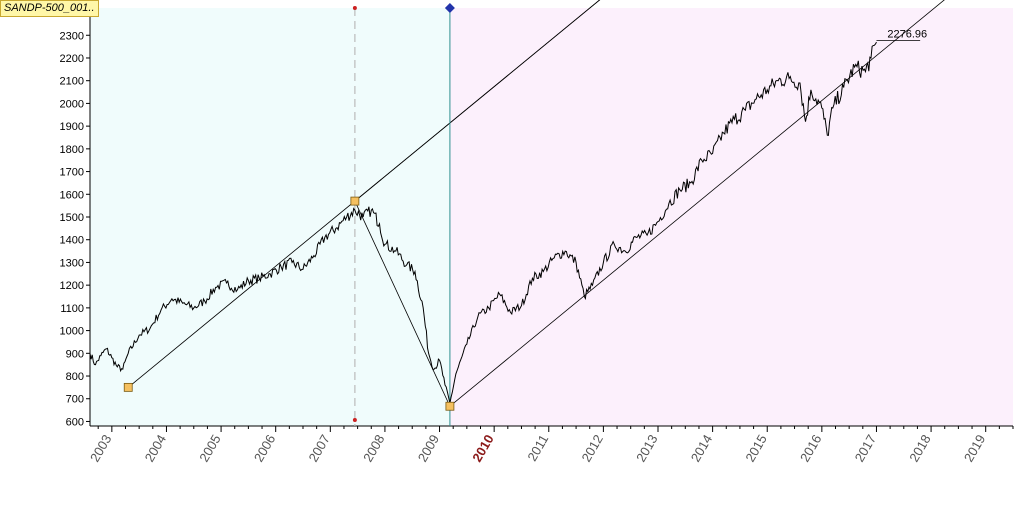 Image resolution: width=1024 pixels, height=518 pixels. What do you see at coordinates (75, 354) in the screenshot?
I see `y-tick-label: 900` at bounding box center [75, 354].